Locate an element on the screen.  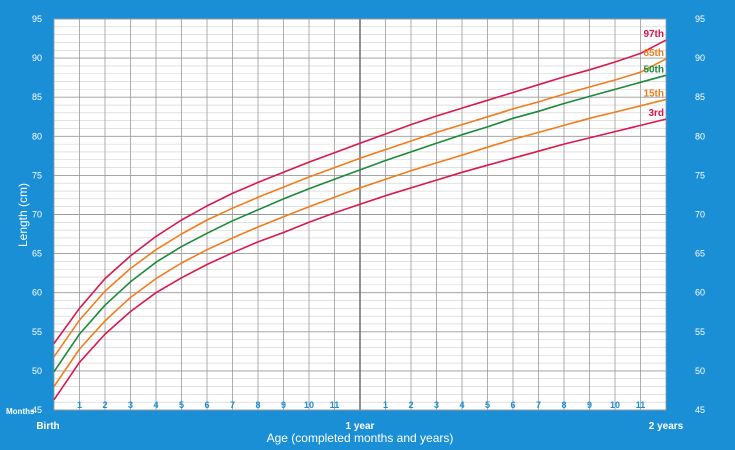
year-label: 1 year is located at coordinates (360, 426).